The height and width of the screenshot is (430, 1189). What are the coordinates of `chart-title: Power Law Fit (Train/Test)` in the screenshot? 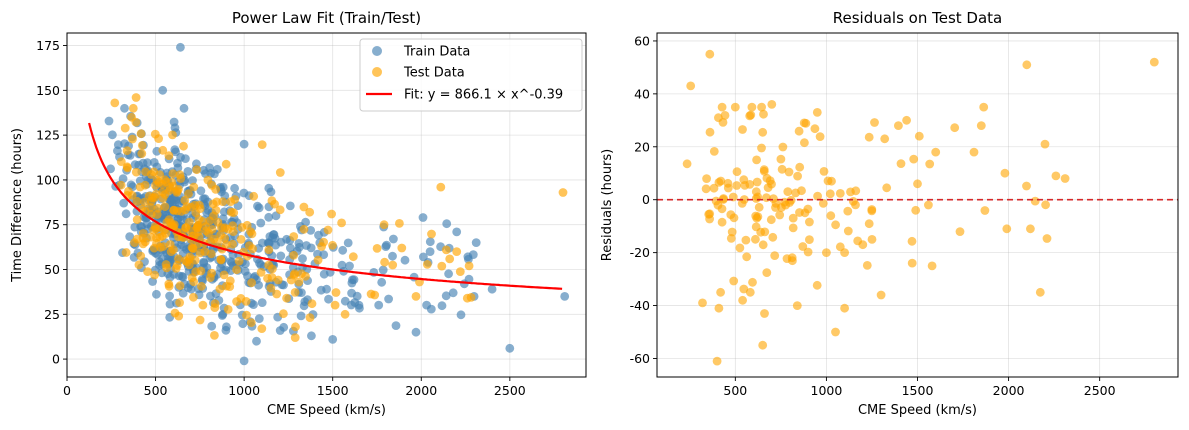 It's located at (326, 18).